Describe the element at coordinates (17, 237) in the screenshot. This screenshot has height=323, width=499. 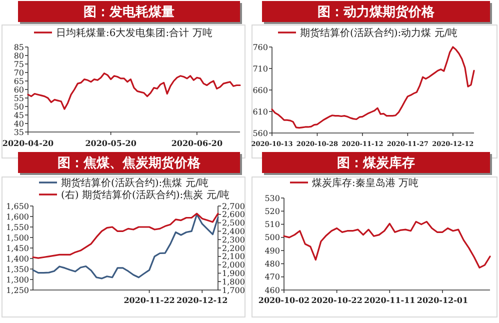
I see `y-tick-label: 1,500` at that location.